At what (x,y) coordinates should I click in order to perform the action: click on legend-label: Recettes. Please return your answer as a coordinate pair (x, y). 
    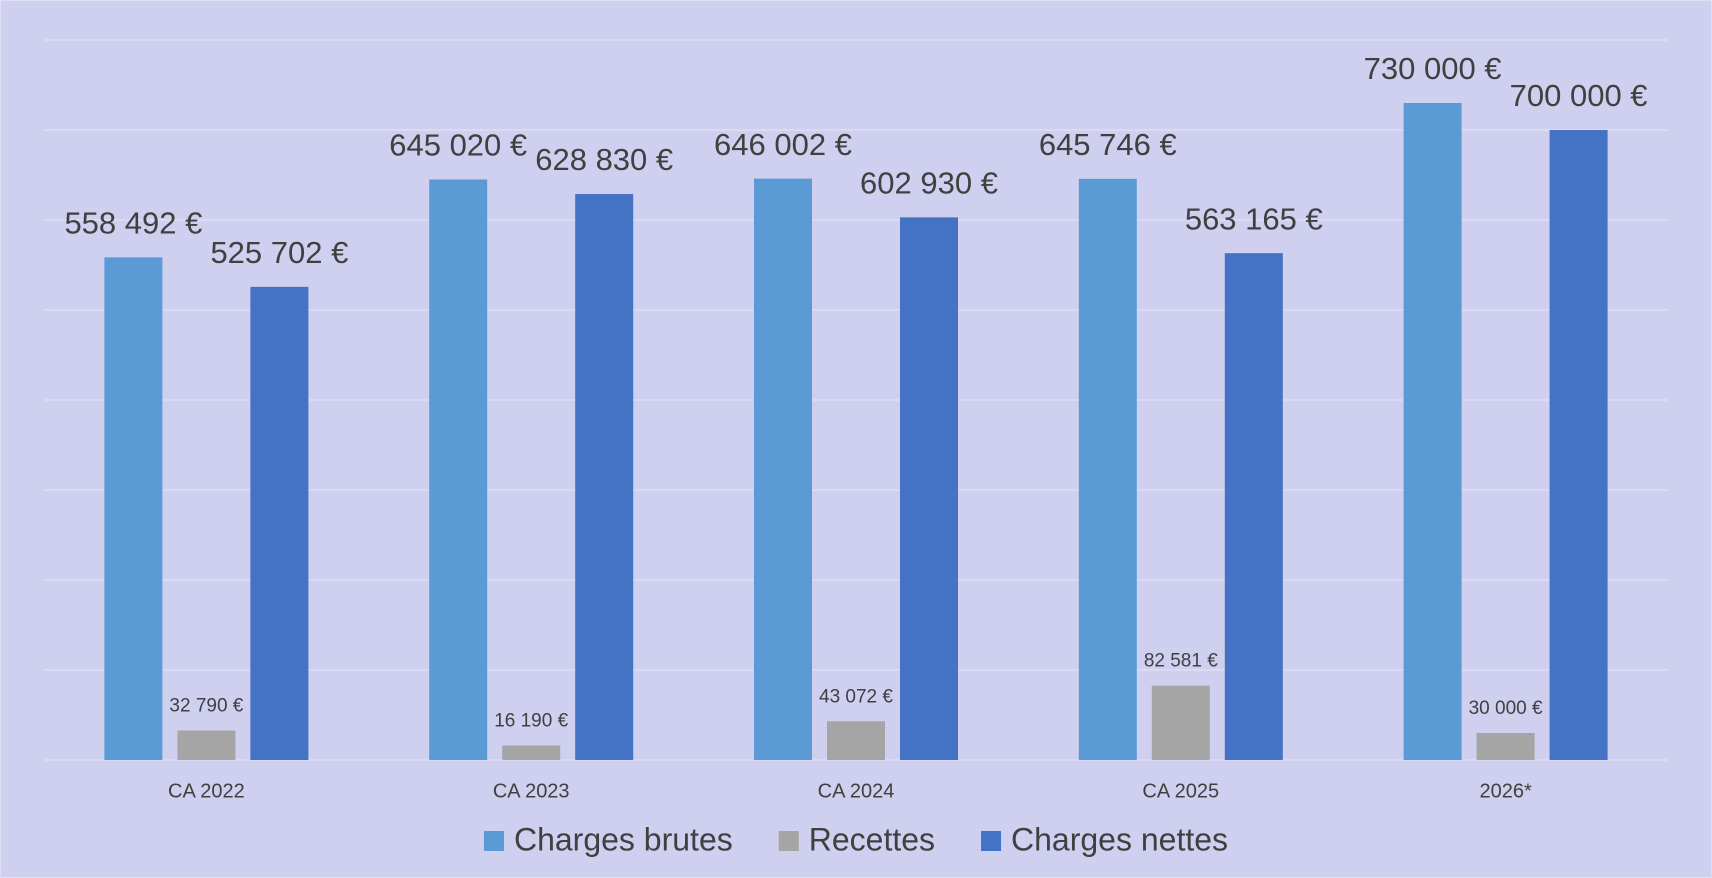
    Looking at the image, I should click on (872, 839).